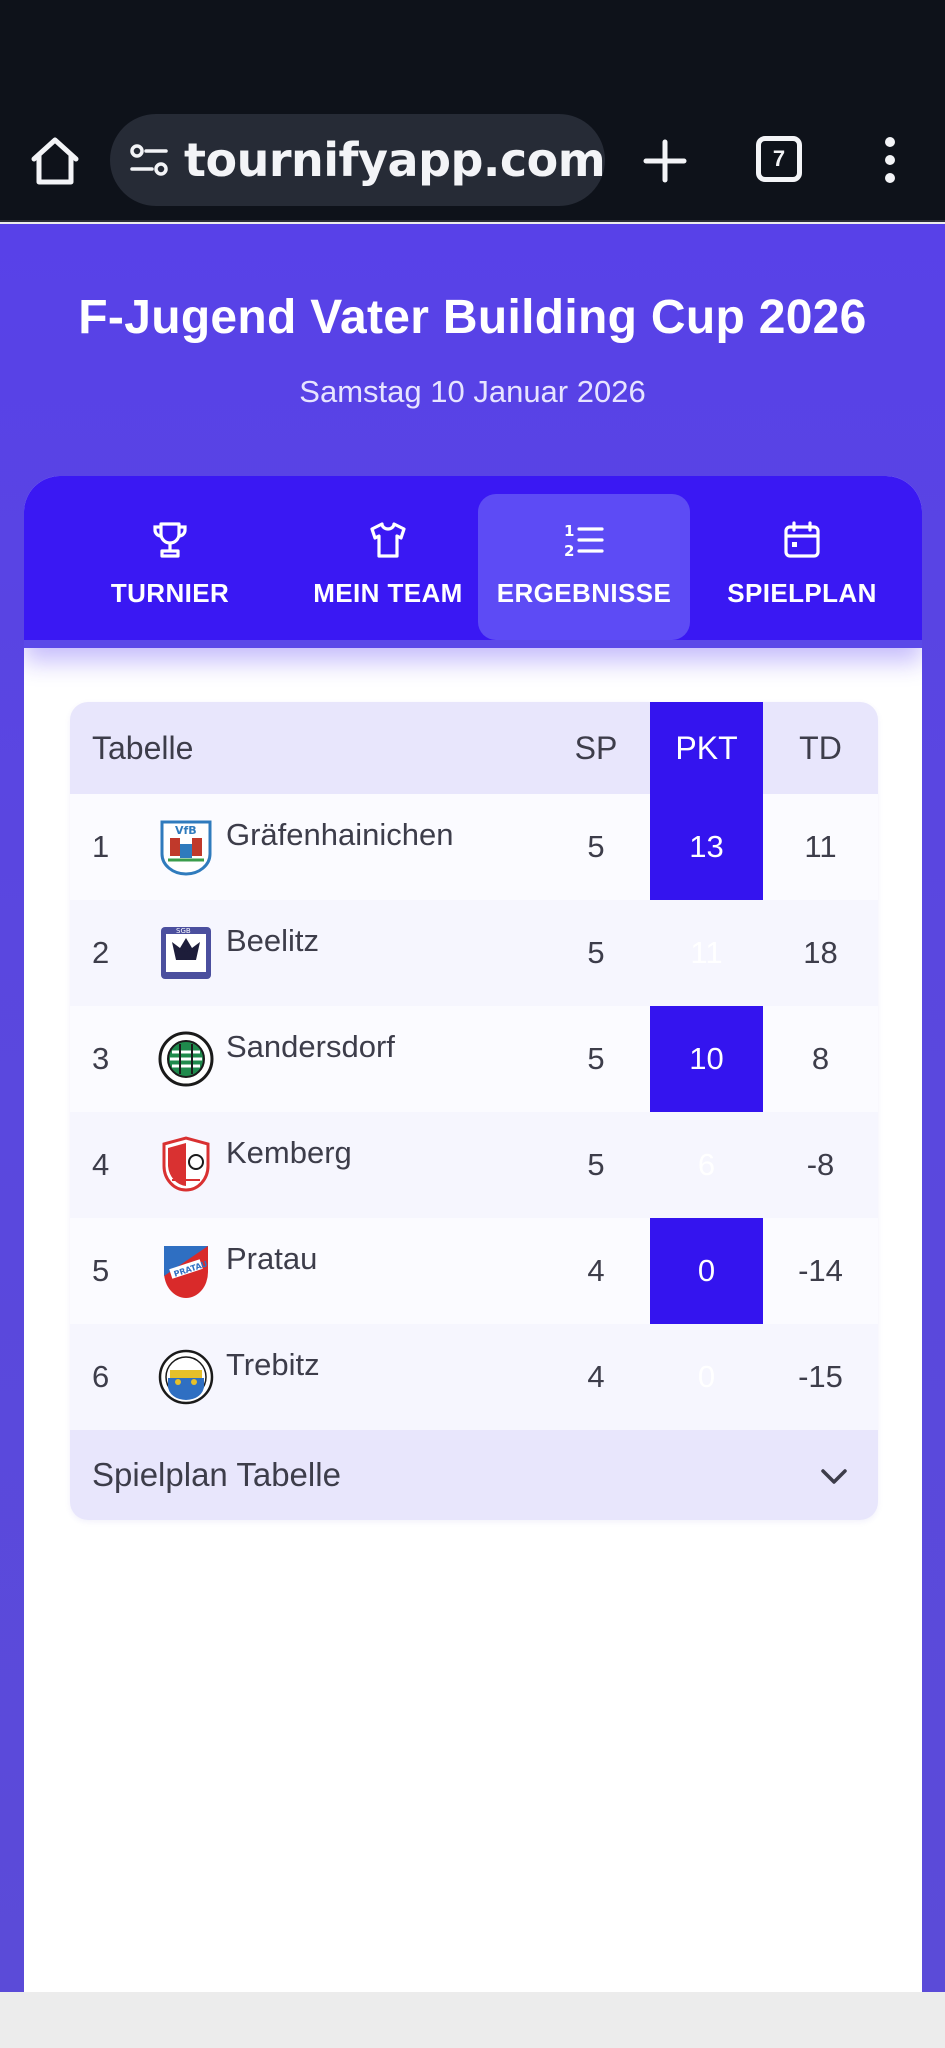  I want to click on points: 11, so click(706, 952).